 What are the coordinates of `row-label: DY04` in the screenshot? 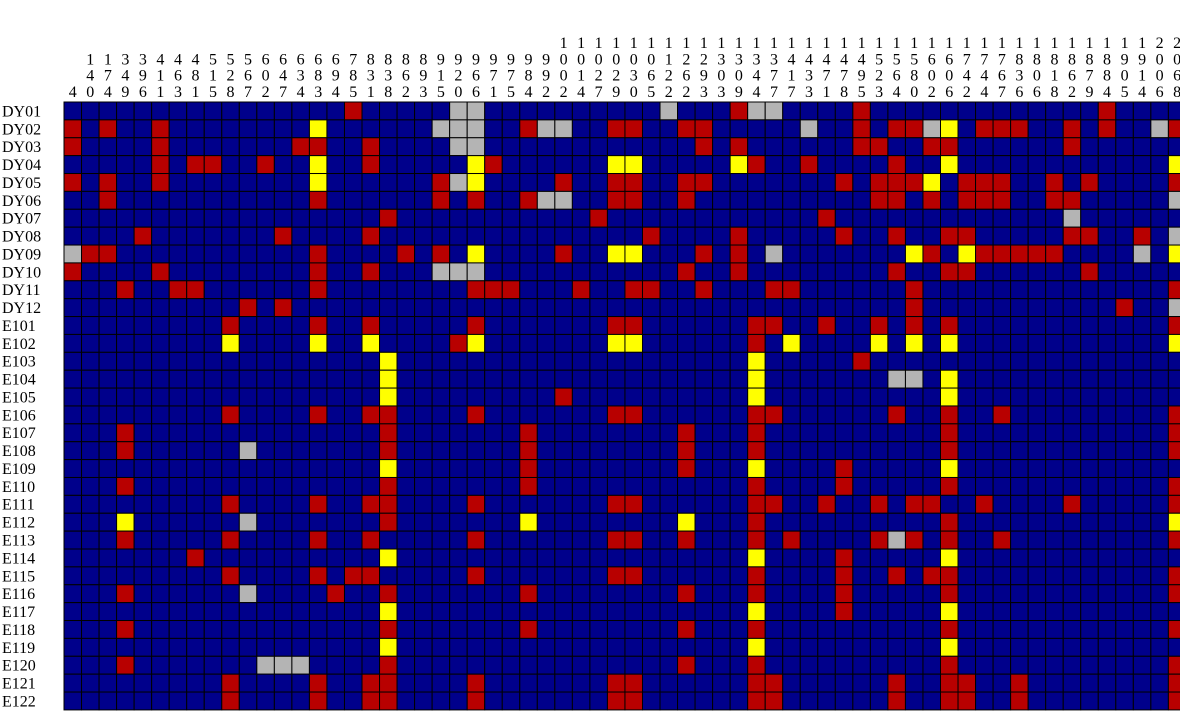 It's located at (21, 165).